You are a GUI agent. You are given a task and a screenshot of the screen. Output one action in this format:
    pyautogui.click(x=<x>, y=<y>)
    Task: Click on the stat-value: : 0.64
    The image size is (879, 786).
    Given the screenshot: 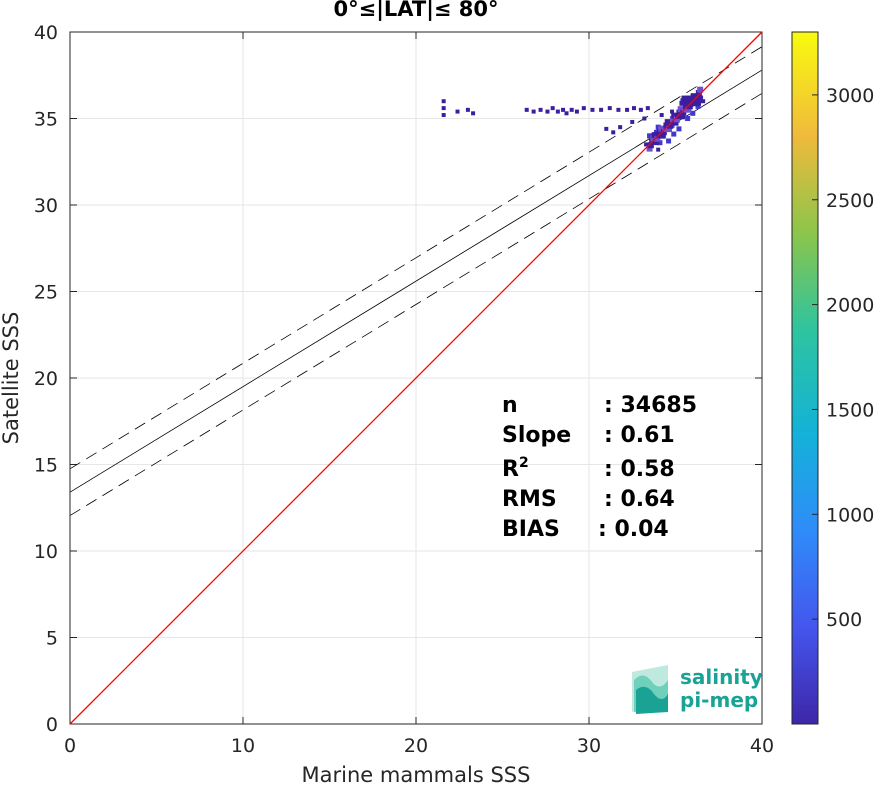 What is the action you would take?
    pyautogui.click(x=639, y=499)
    